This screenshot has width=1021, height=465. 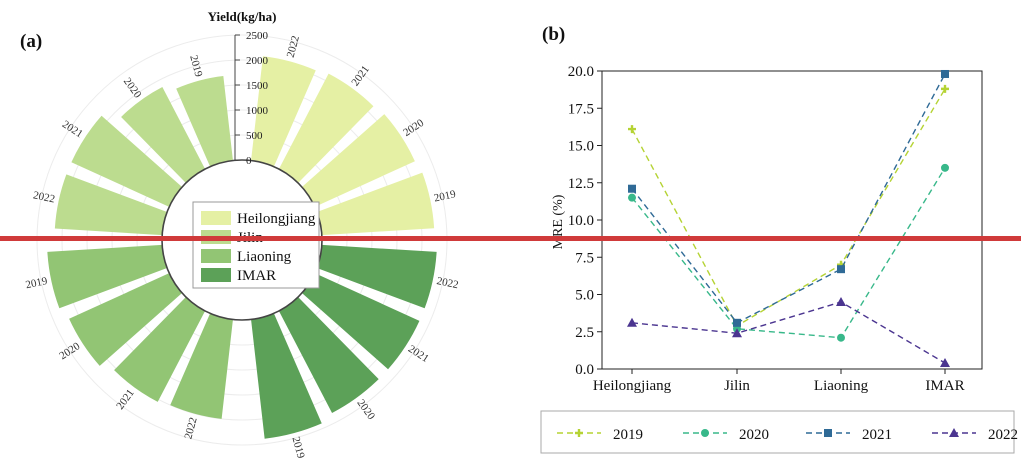 What do you see at coordinates (553, 34) in the screenshot?
I see `panel-b-label: (b)` at bounding box center [553, 34].